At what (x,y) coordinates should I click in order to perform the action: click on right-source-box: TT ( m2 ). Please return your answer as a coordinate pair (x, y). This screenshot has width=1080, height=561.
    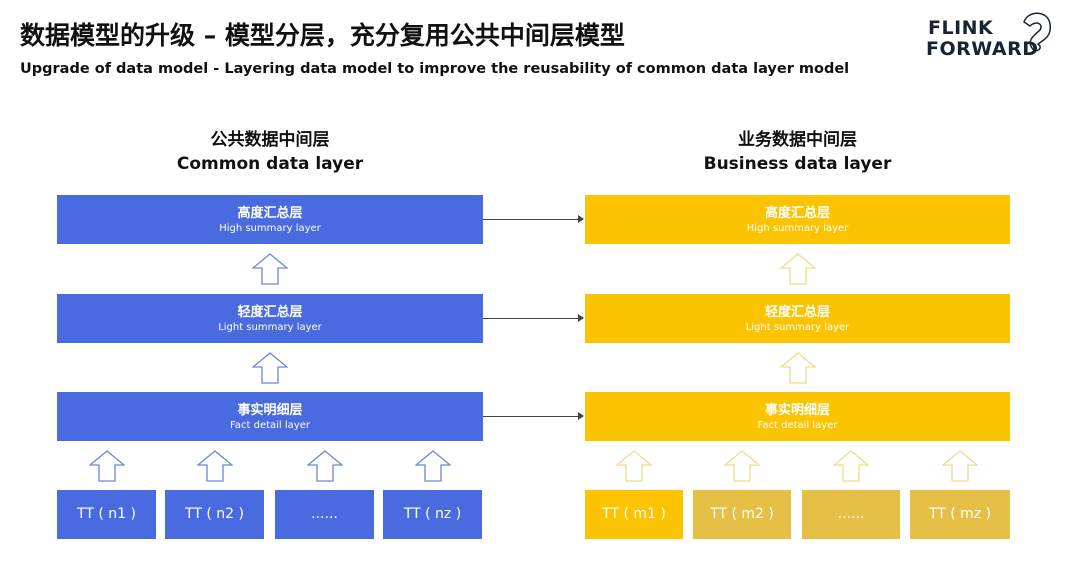
    Looking at the image, I should click on (742, 514).